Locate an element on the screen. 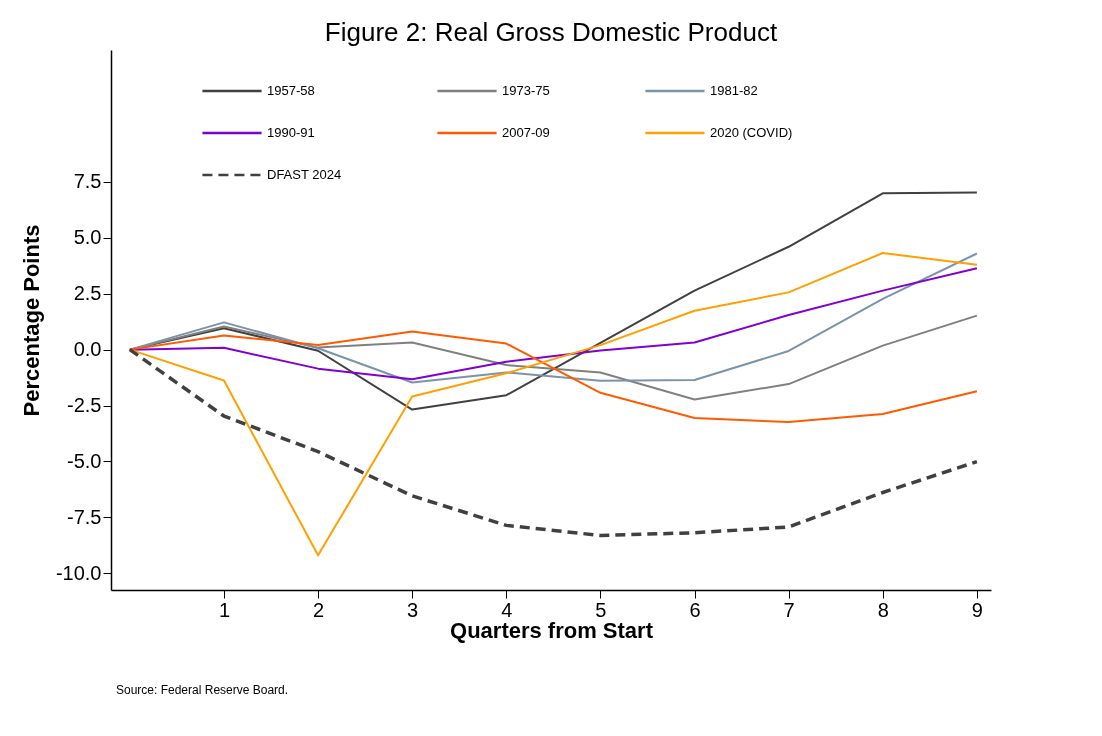 This screenshot has width=1102, height=736. chart-title: Figure 2: Real Gross Domestic Product is located at coordinates (551, 32).